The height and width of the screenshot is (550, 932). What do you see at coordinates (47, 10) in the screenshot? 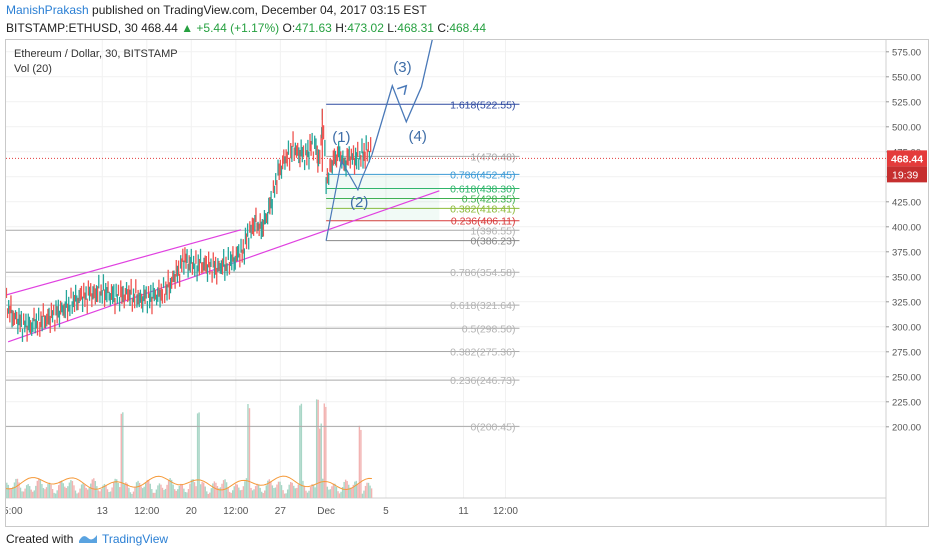
I see `author-link: ManishPrakash` at bounding box center [47, 10].